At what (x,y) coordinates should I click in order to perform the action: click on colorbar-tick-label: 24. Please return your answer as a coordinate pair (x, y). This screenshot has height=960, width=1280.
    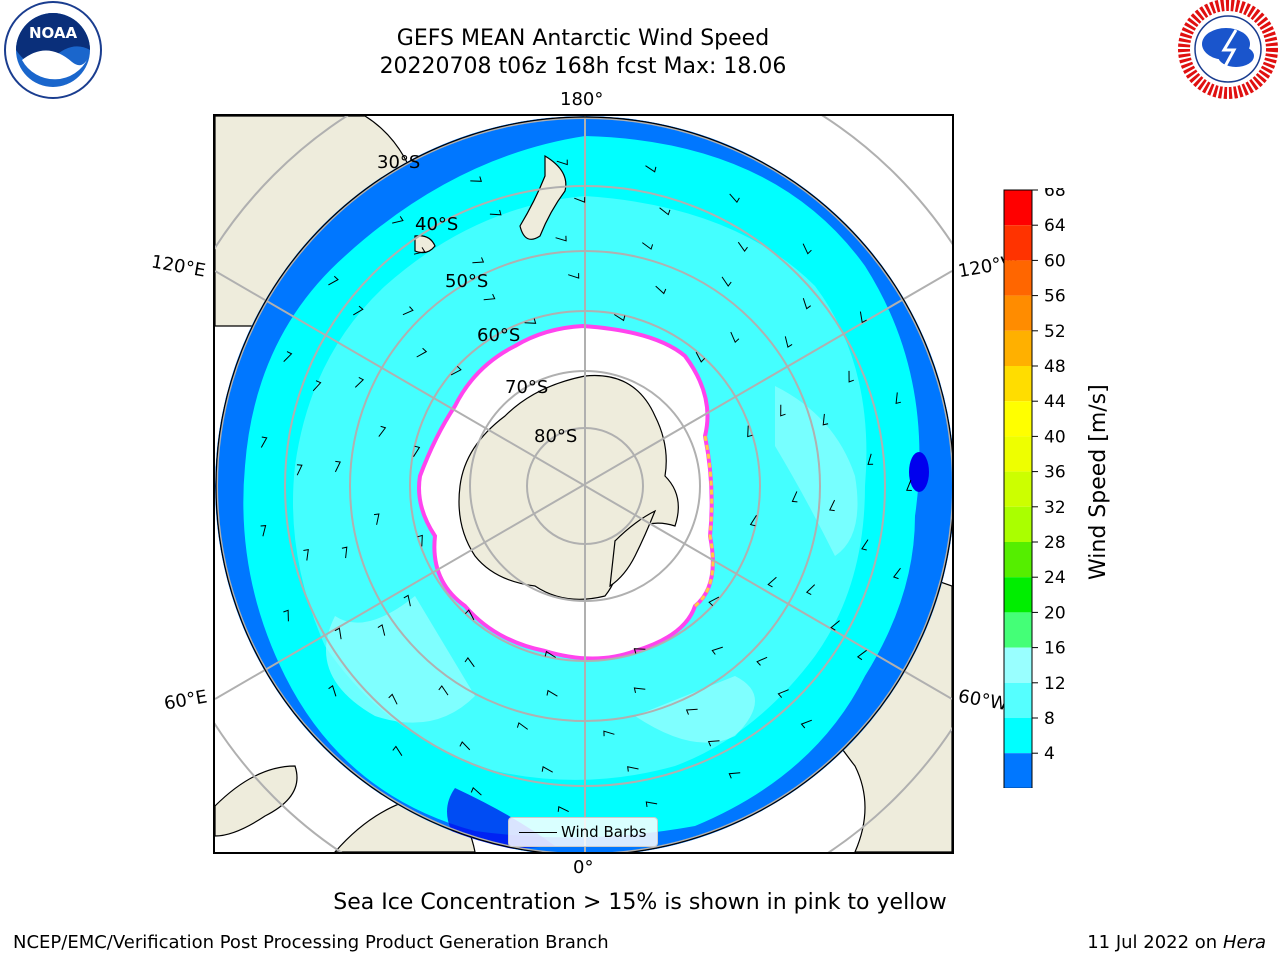
    Looking at the image, I should click on (1055, 578).